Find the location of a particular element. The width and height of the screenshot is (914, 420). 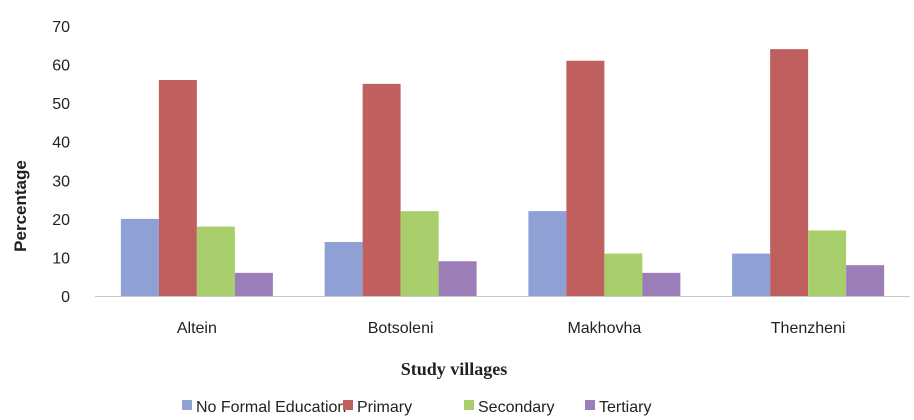

category-label: Thenzheni is located at coordinates (808, 328).